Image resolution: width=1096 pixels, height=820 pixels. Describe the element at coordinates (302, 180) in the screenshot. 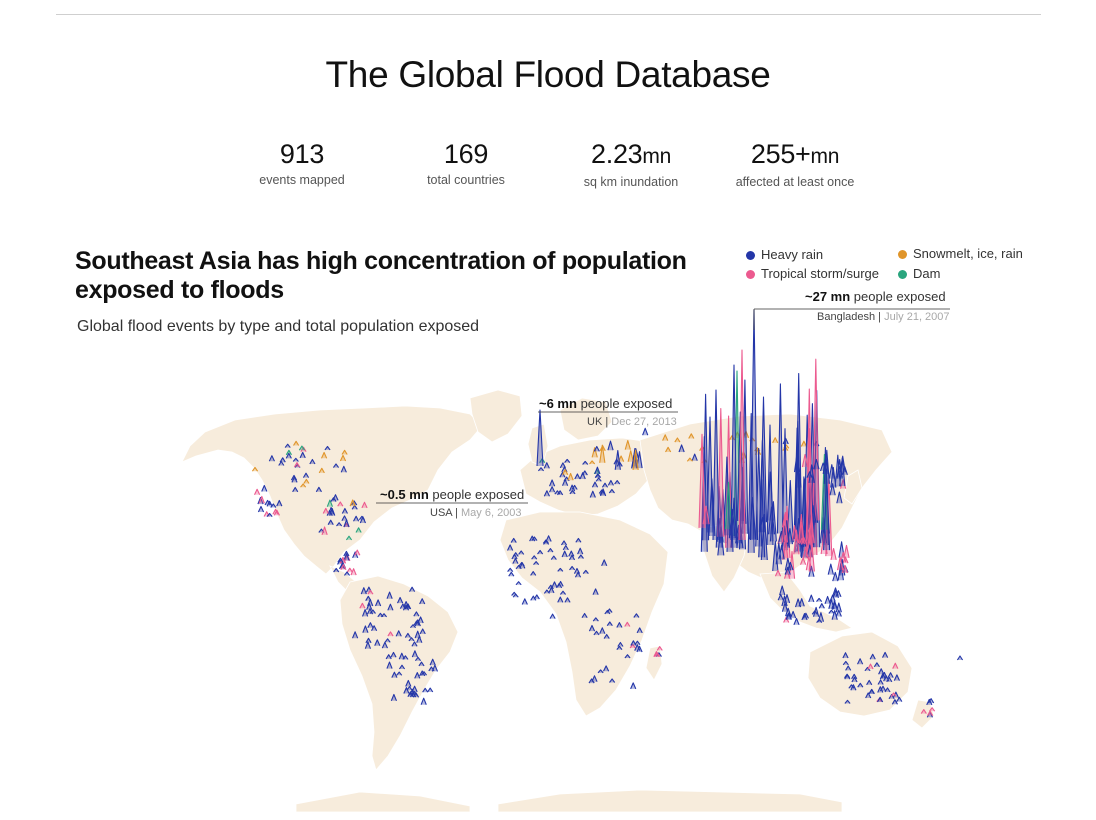

I see `stat-label: events mapped` at that location.